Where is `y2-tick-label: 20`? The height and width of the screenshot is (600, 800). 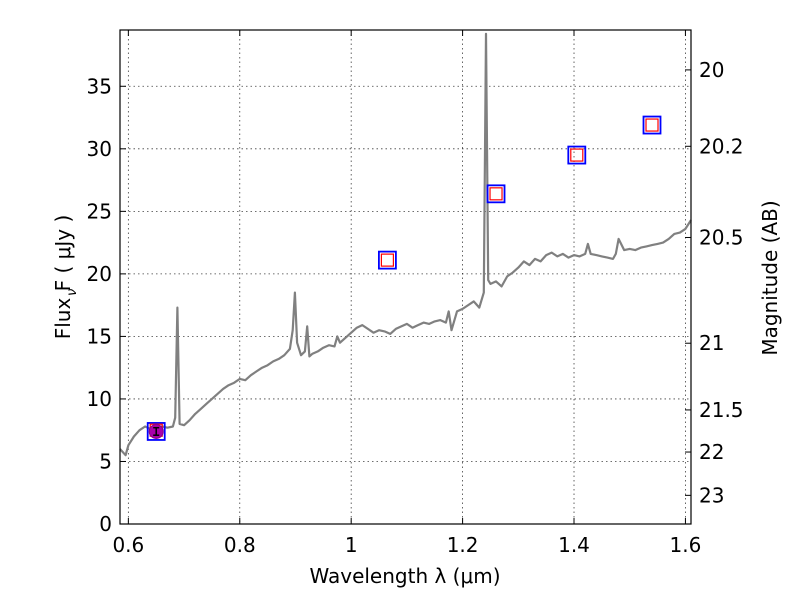
y2-tick-label: 20 is located at coordinates (711, 70).